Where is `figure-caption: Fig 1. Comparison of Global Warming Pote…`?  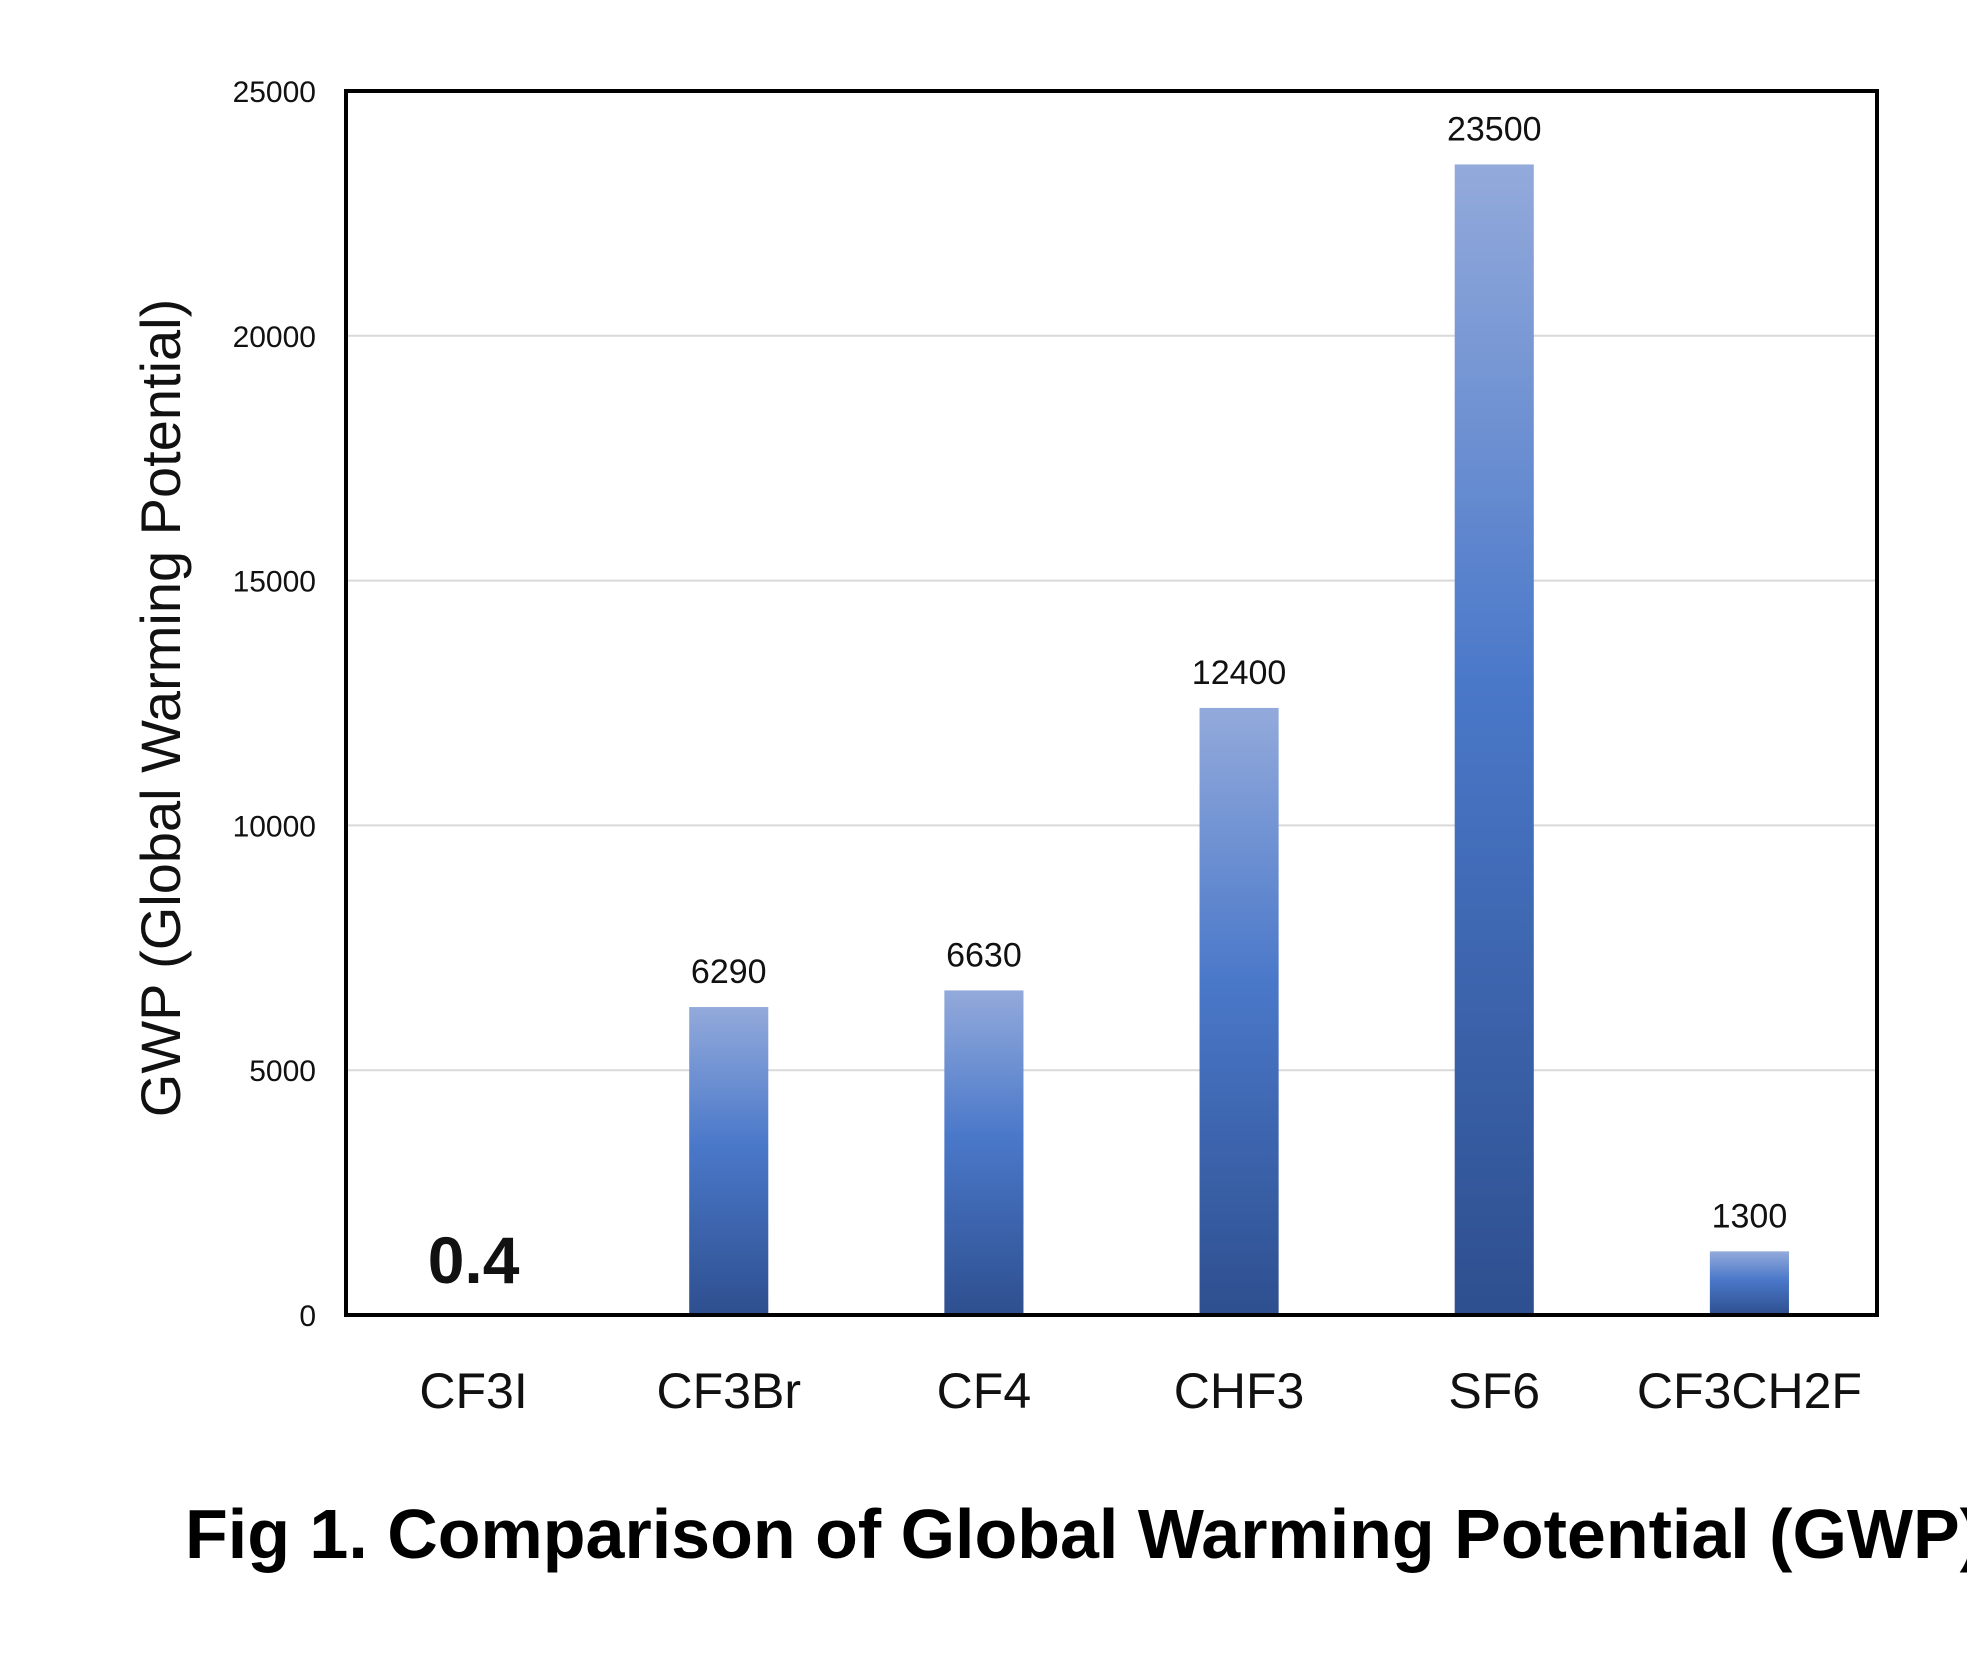
figure-caption: Fig 1. Comparison of Global Warming Pote… is located at coordinates (1076, 1534).